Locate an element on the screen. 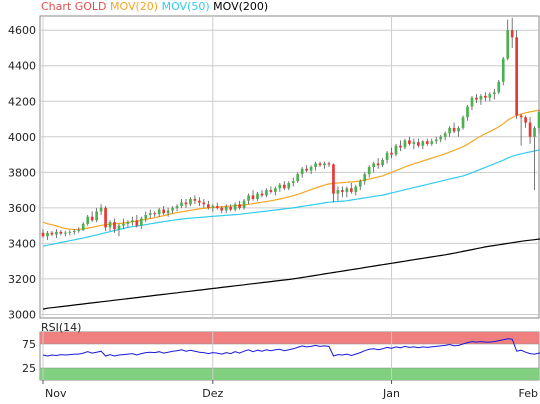  x-tick-label: Nov is located at coordinates (56, 393).